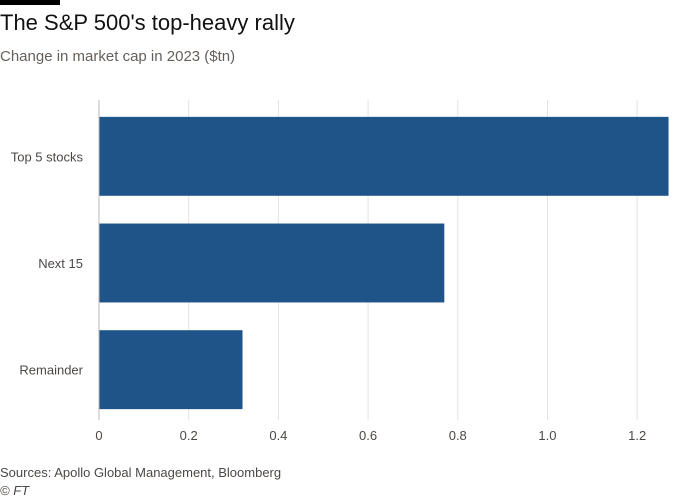 This screenshot has height=500, width=700. Describe the element at coordinates (51, 370) in the screenshot. I see `category-label: Remainder` at that location.